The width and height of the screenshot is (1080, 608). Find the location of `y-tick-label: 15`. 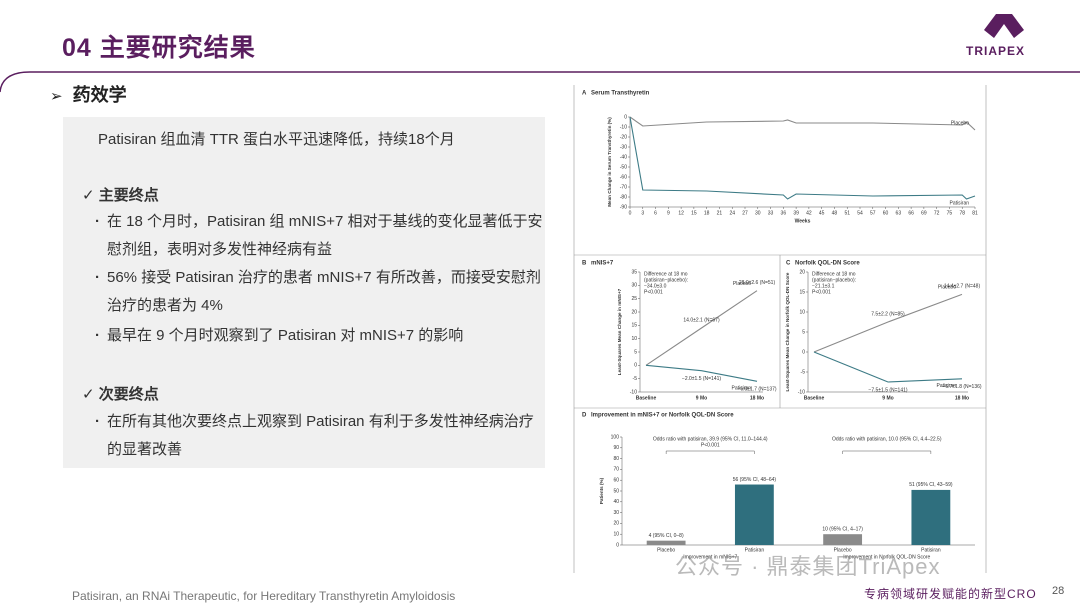

y-tick-label: 15 is located at coordinates (634, 326).